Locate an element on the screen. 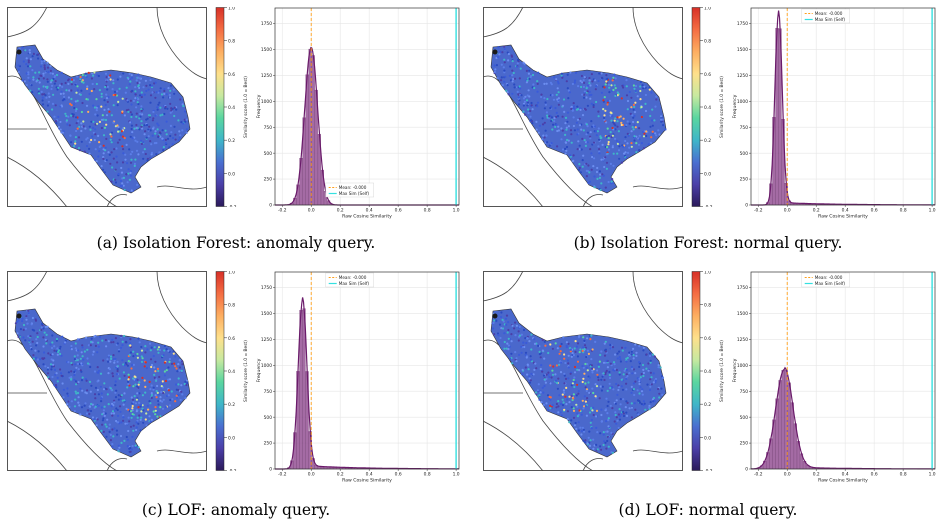  y-tick-label: 1000 is located at coordinates (742, 366).